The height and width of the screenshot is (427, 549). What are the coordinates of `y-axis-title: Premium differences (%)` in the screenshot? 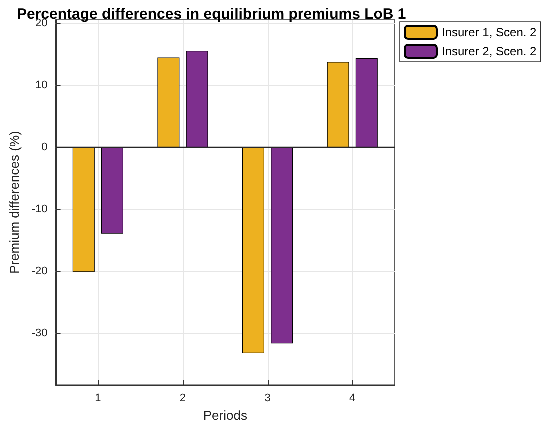 It's located at (14, 202).